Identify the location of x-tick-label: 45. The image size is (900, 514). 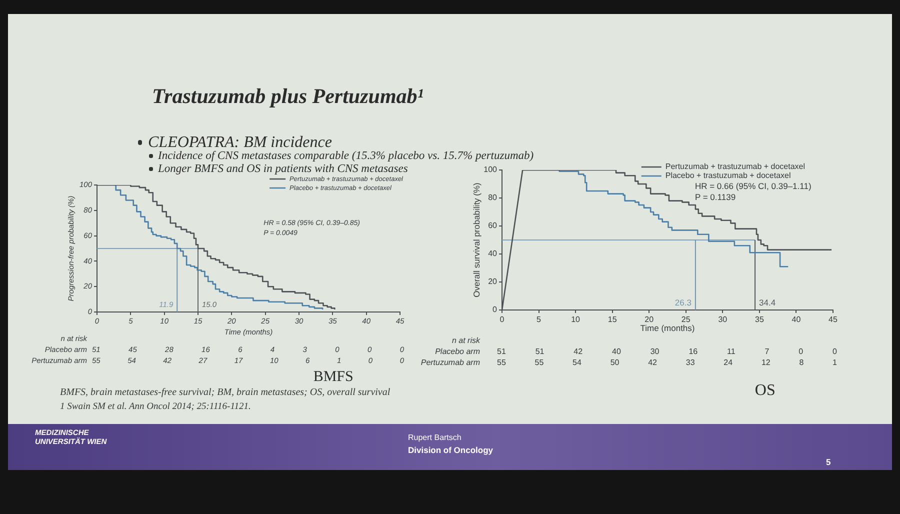
(833, 319).